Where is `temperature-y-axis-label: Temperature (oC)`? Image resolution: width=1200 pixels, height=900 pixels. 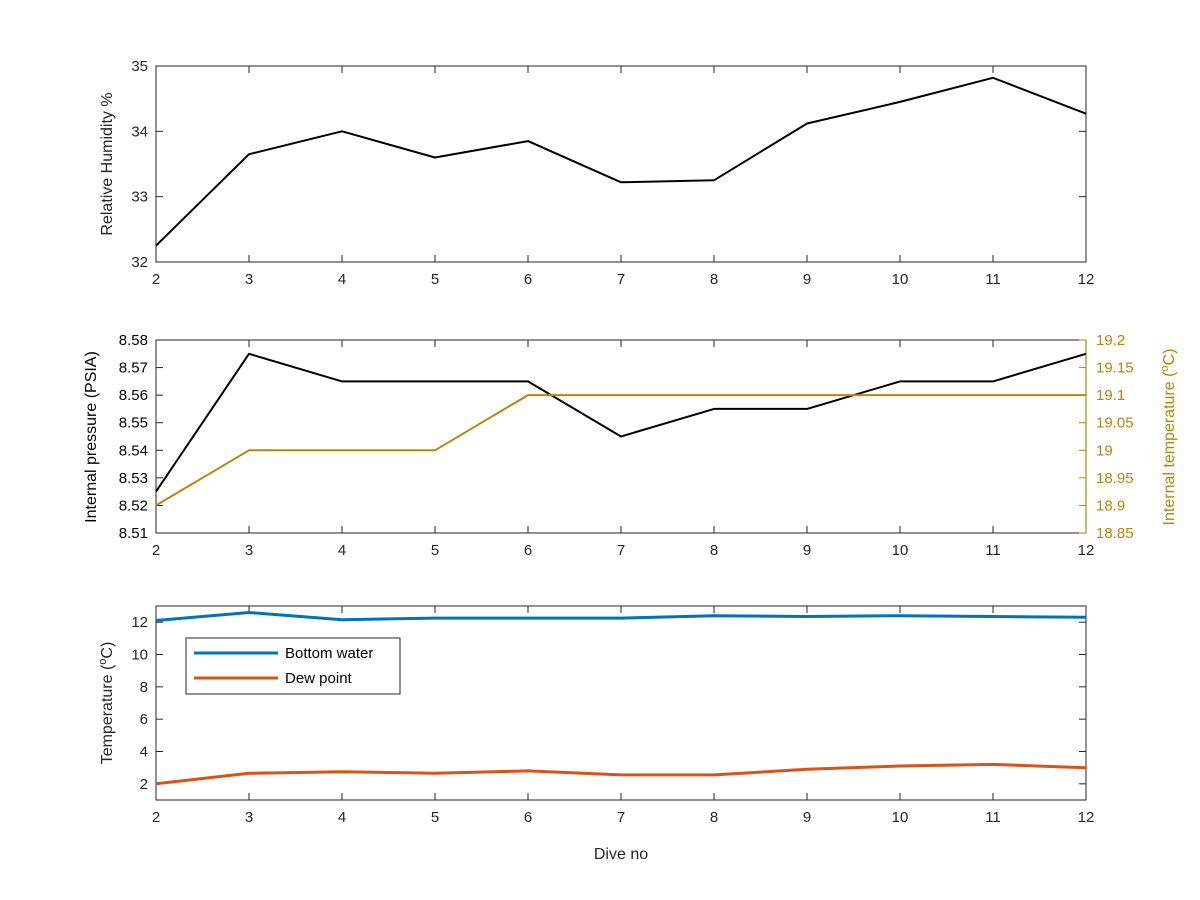 temperature-y-axis-label: Temperature (oC) is located at coordinates (106, 703).